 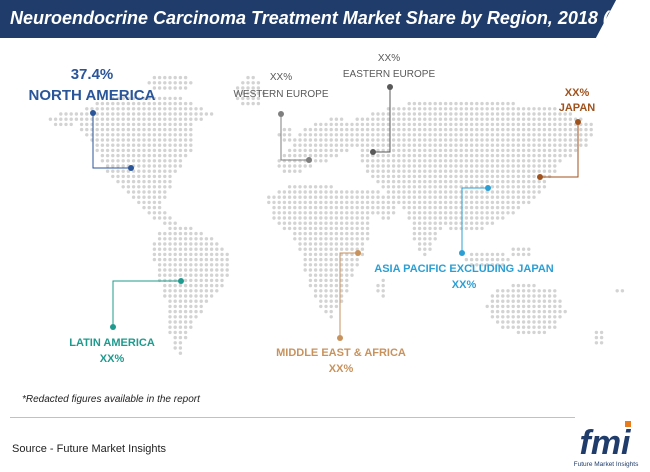 What do you see at coordinates (112, 359) in the screenshot?
I see `latin-america-value: XX%` at bounding box center [112, 359].